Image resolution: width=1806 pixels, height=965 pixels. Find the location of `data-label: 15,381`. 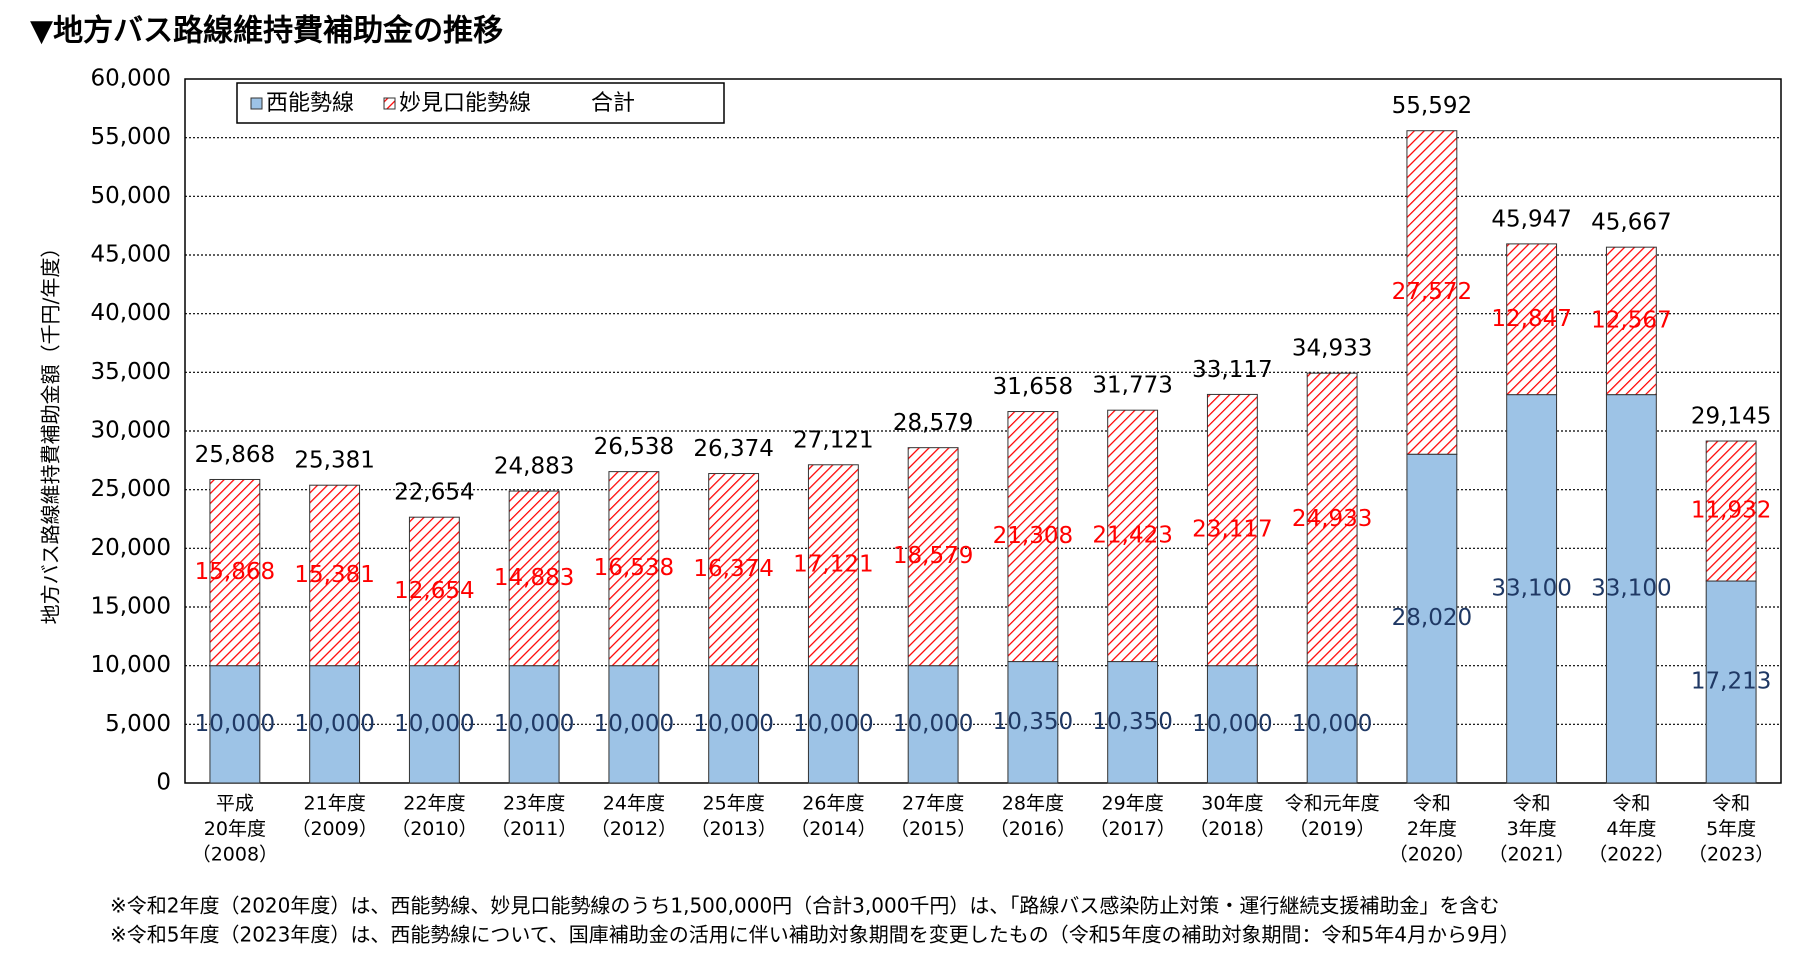

data-label: 15,381 is located at coordinates (334, 575).